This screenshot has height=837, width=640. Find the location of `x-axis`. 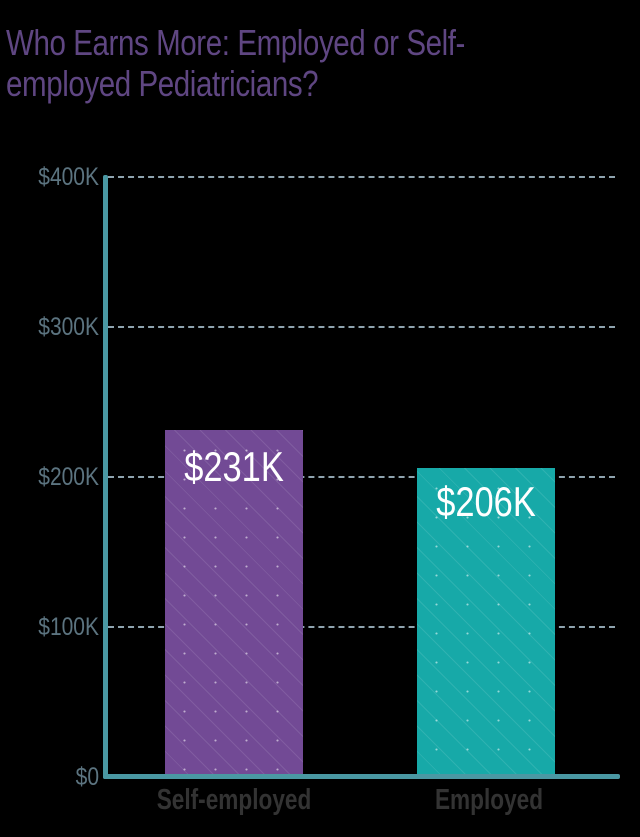

x-axis is located at coordinates (361, 776).